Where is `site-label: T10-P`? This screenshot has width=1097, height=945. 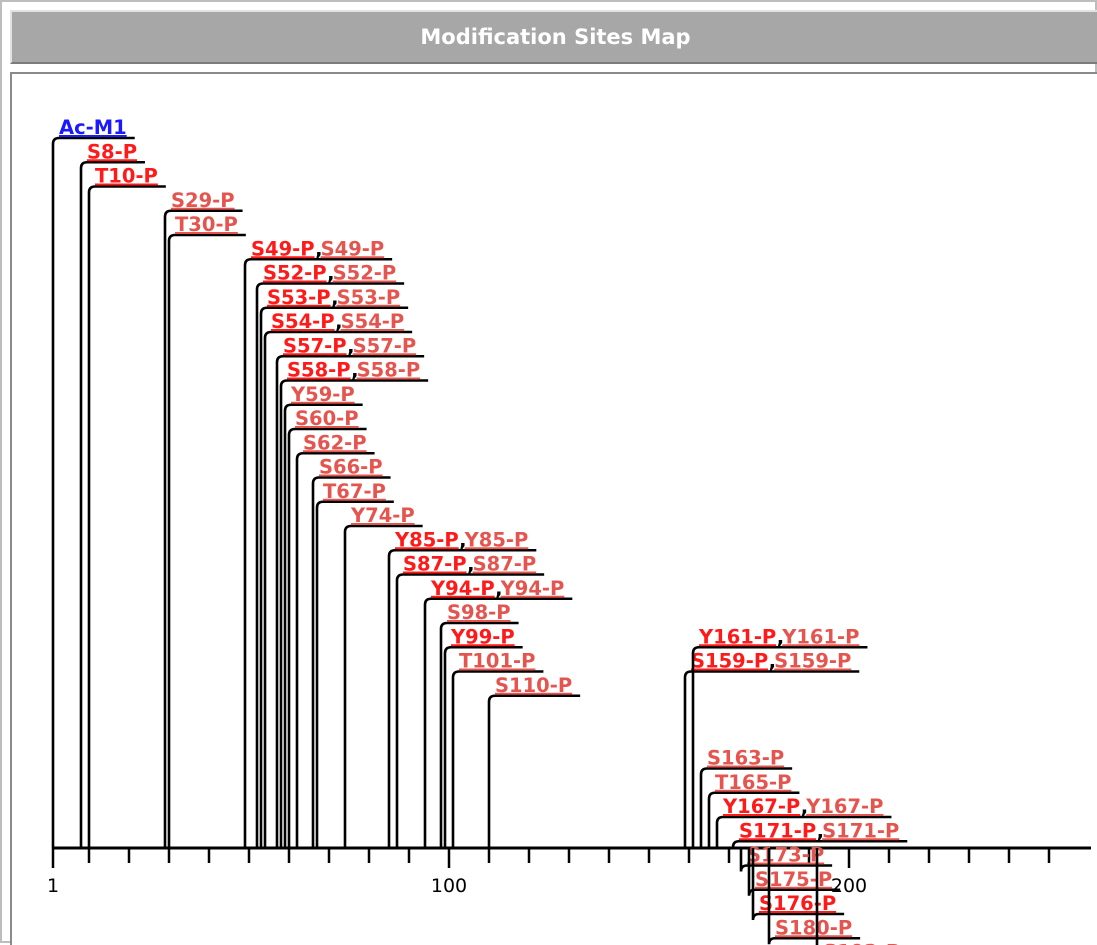
site-label: T10-P is located at coordinates (126, 176).